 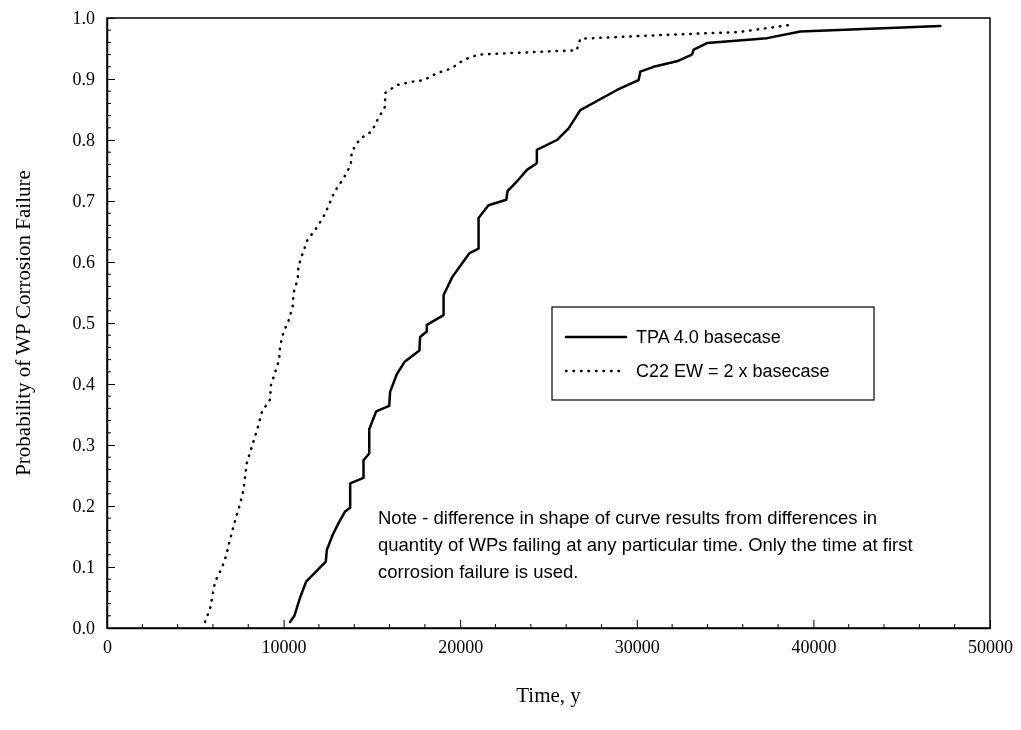 What do you see at coordinates (733, 371) in the screenshot?
I see `legend-label: C22 EW = 2 x basecase` at bounding box center [733, 371].